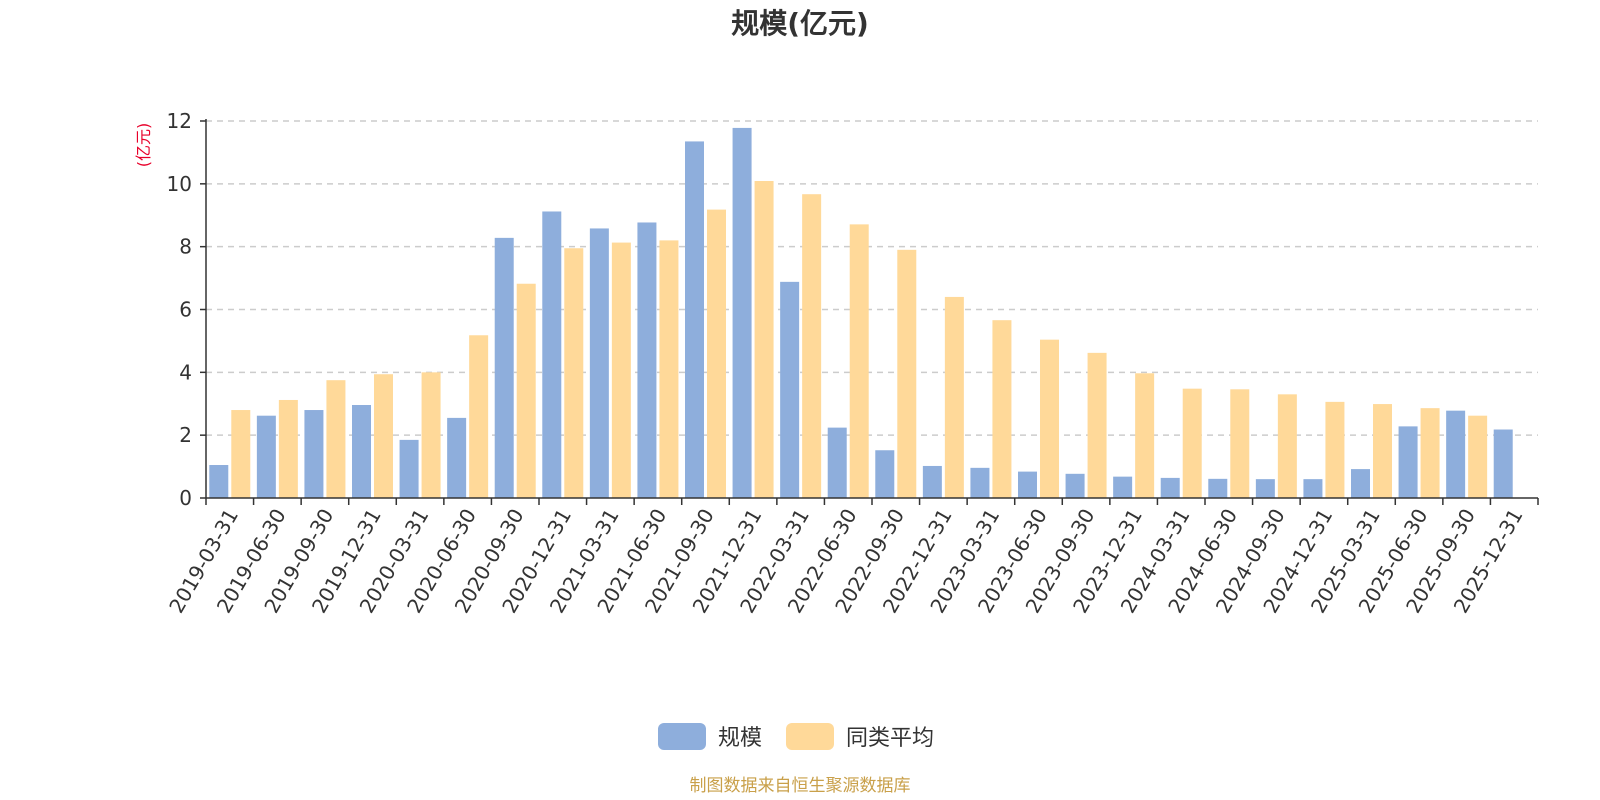 The image size is (1600, 800). Describe the element at coordinates (800, 23) in the screenshot. I see `chart-title: 规模(亿元)` at that location.